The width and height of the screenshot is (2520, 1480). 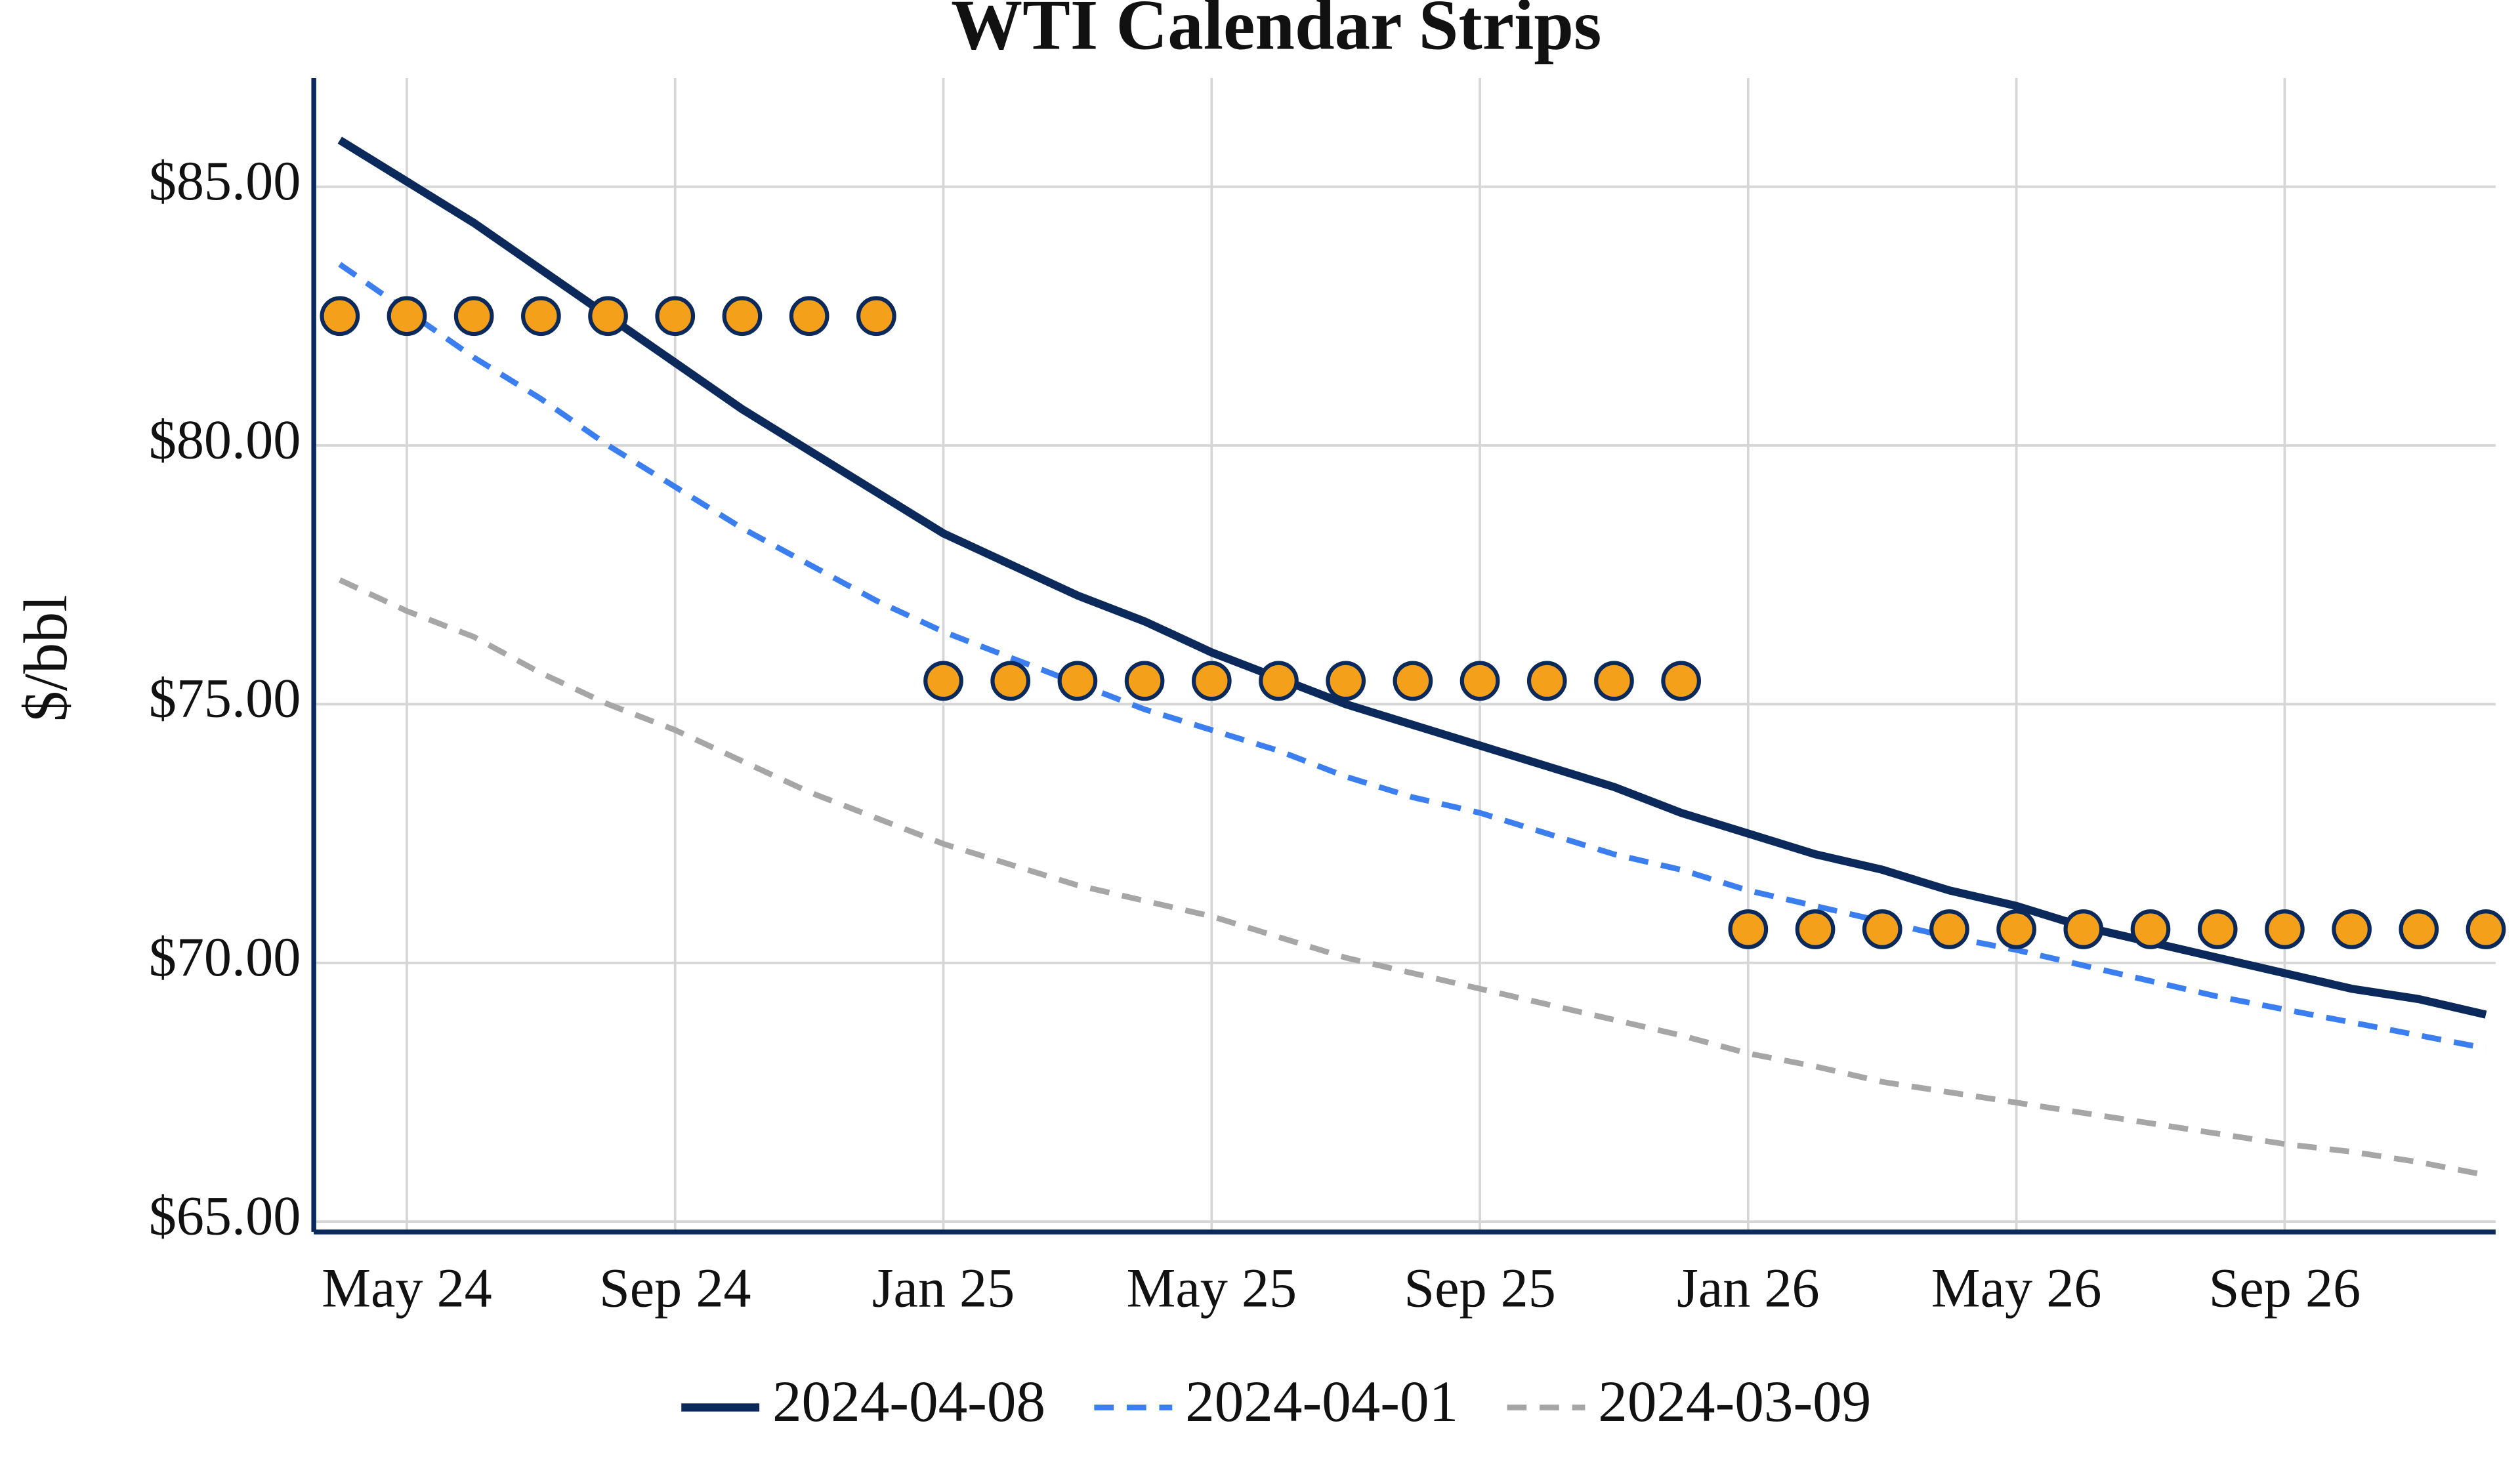 What do you see at coordinates (1321, 1402) in the screenshot?
I see `legend-label: 2024-04-01` at bounding box center [1321, 1402].